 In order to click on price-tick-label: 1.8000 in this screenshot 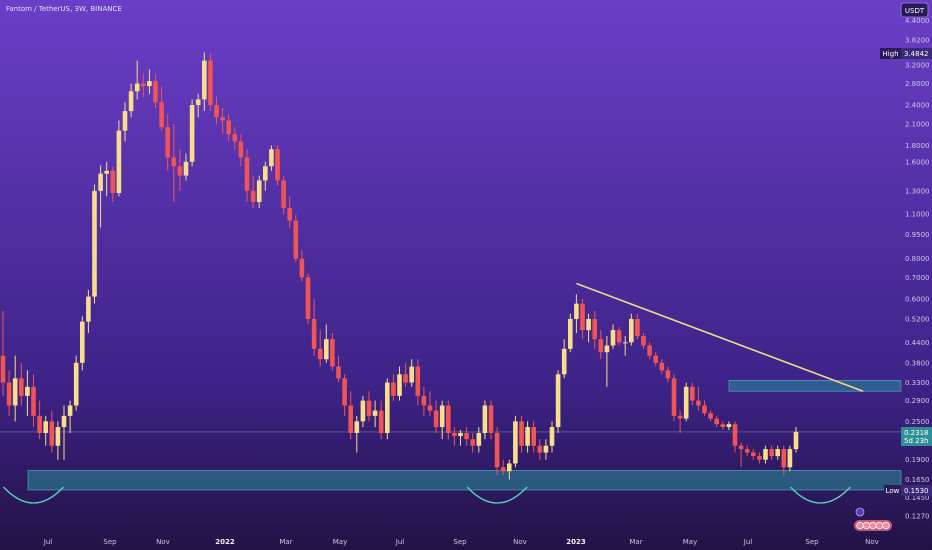, I will do `click(917, 146)`.